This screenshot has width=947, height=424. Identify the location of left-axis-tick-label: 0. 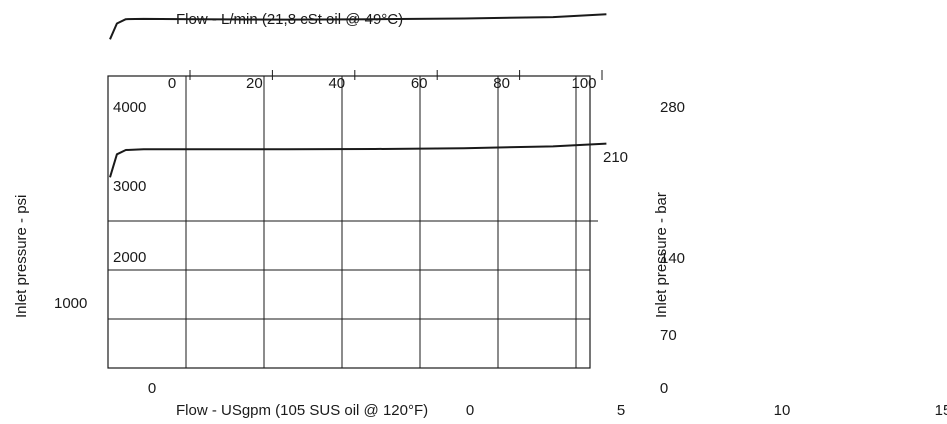
(152, 388).